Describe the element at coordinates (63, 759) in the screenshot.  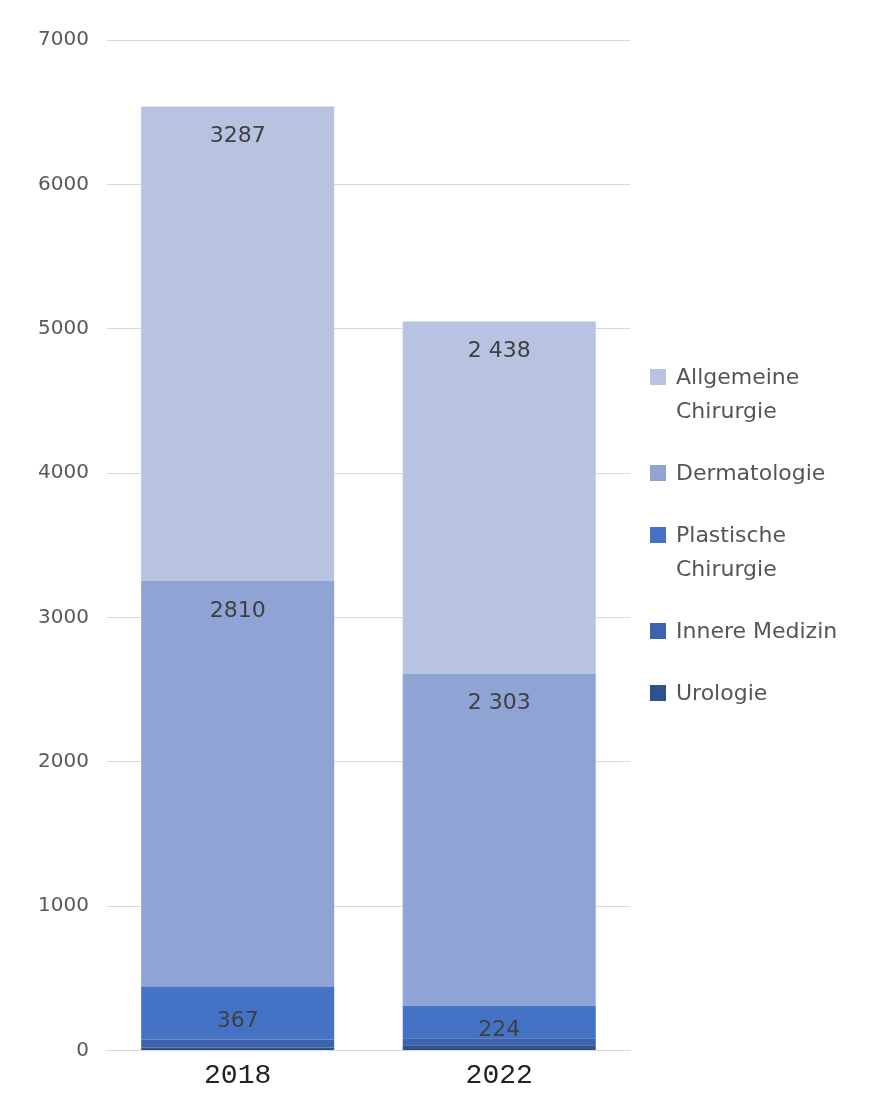
I see `y-tick-label: 2000` at that location.